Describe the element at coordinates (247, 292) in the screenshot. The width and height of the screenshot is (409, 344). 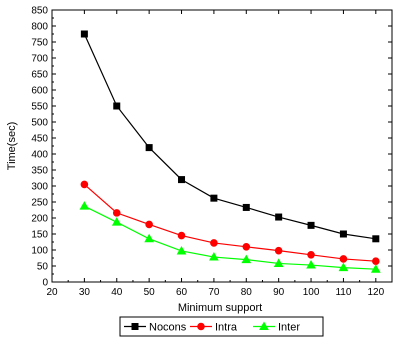
I see `x-tick-label: 80` at that location.